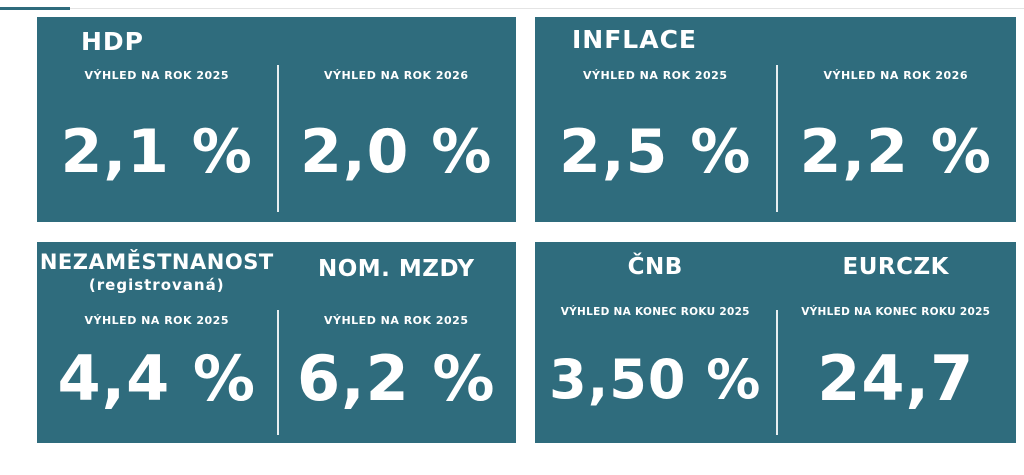 The image size is (1024, 475). I want to click on column: ČNB VÝHLED NA KONEC ROKU 2025 3,50 %, so click(655, 342).